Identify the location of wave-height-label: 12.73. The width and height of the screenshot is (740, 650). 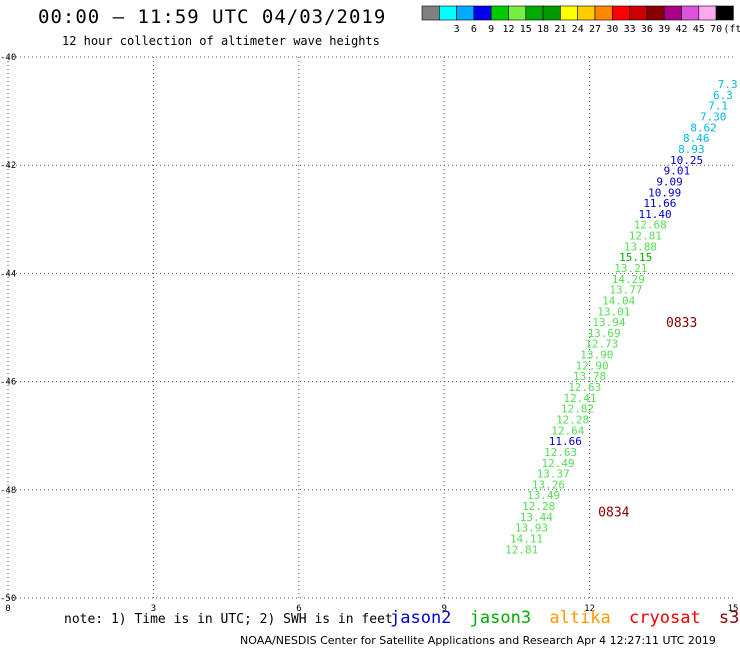
(601, 344).